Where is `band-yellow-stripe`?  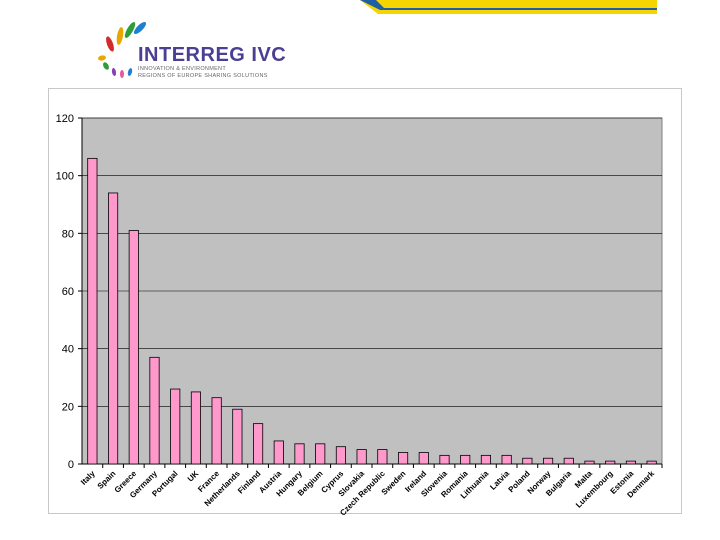
band-yellow-stripe is located at coordinates (508, 7).